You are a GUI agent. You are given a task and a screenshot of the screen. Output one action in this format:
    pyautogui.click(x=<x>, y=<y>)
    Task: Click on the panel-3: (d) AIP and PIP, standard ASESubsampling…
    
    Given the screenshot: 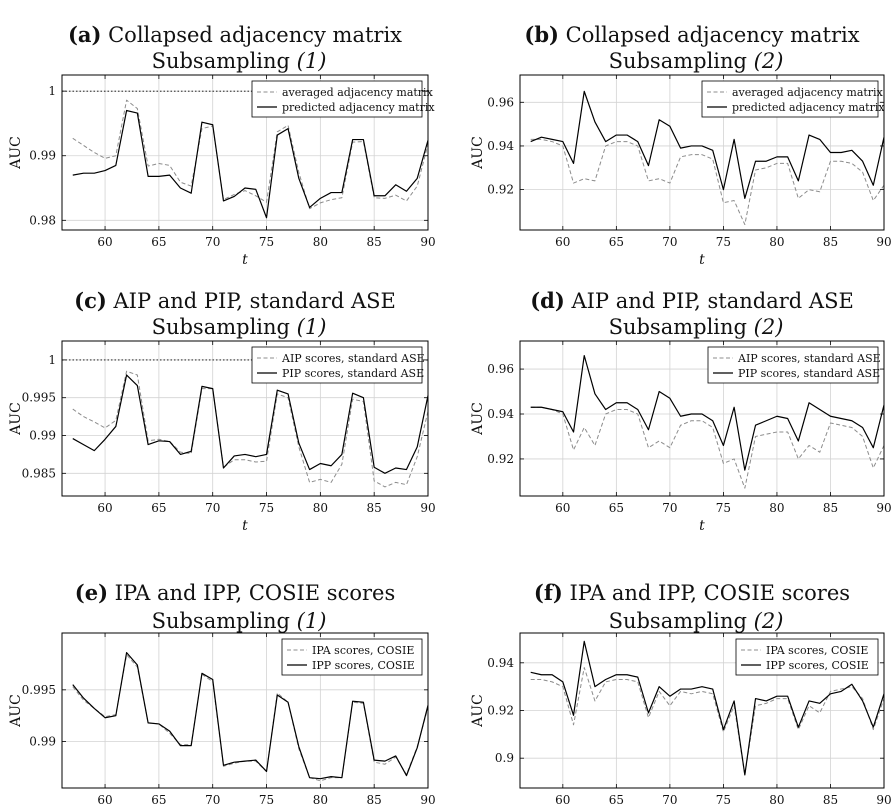 What is the action you would take?
    pyautogui.click(x=681, y=411)
    